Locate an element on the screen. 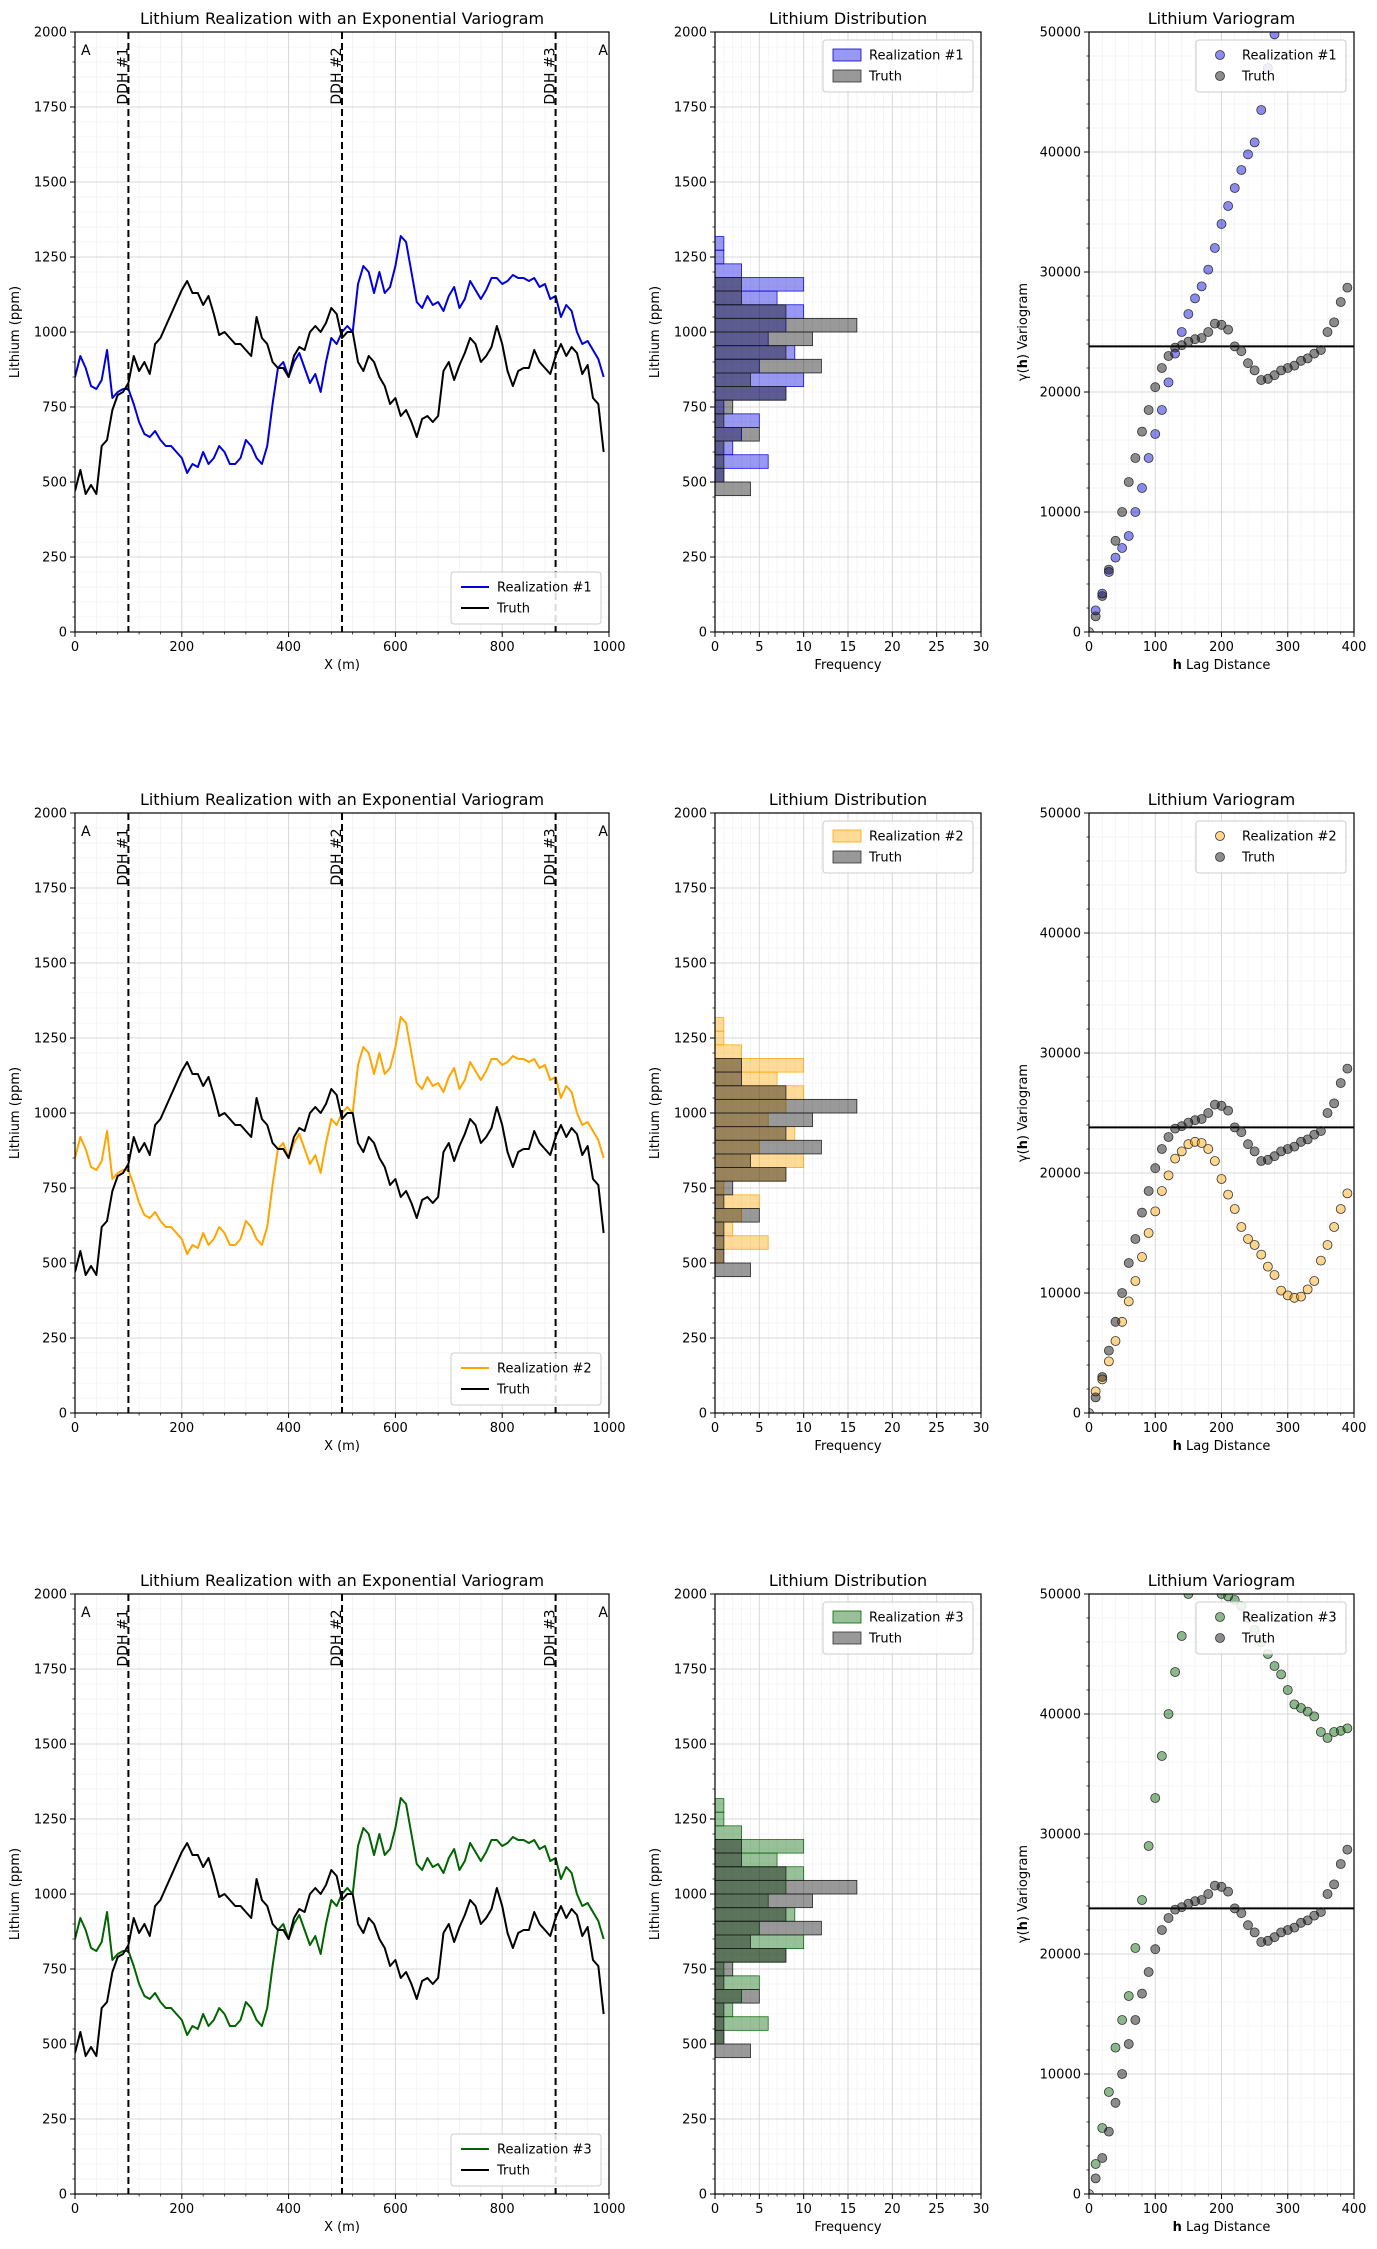  x-tick-label: 20 is located at coordinates (892, 2209).